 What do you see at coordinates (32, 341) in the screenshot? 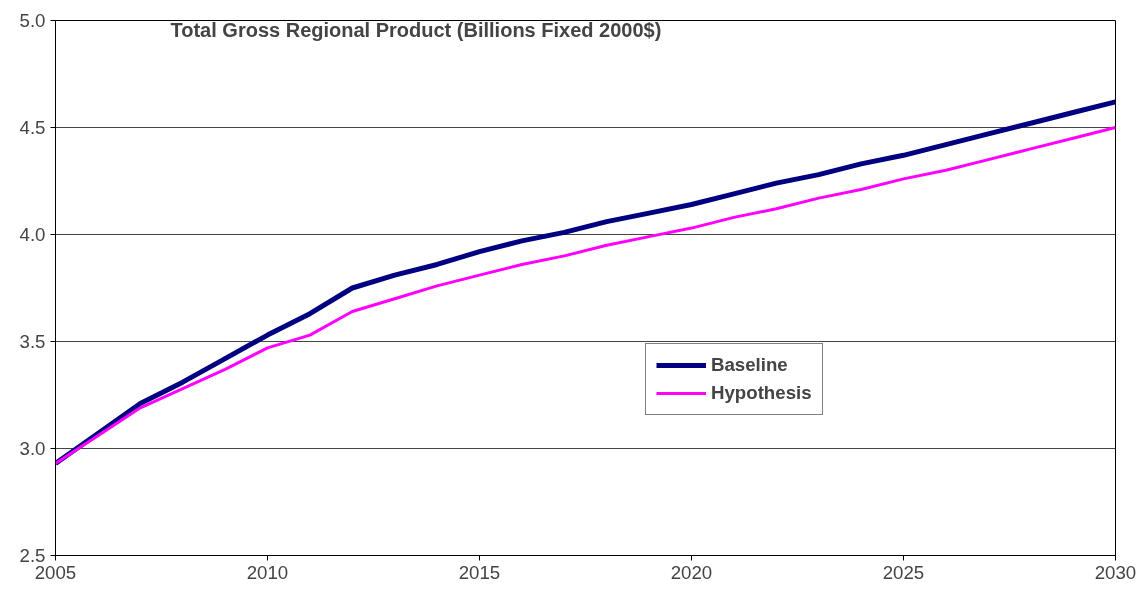
I see `y-tick-label: 3.5` at bounding box center [32, 341].